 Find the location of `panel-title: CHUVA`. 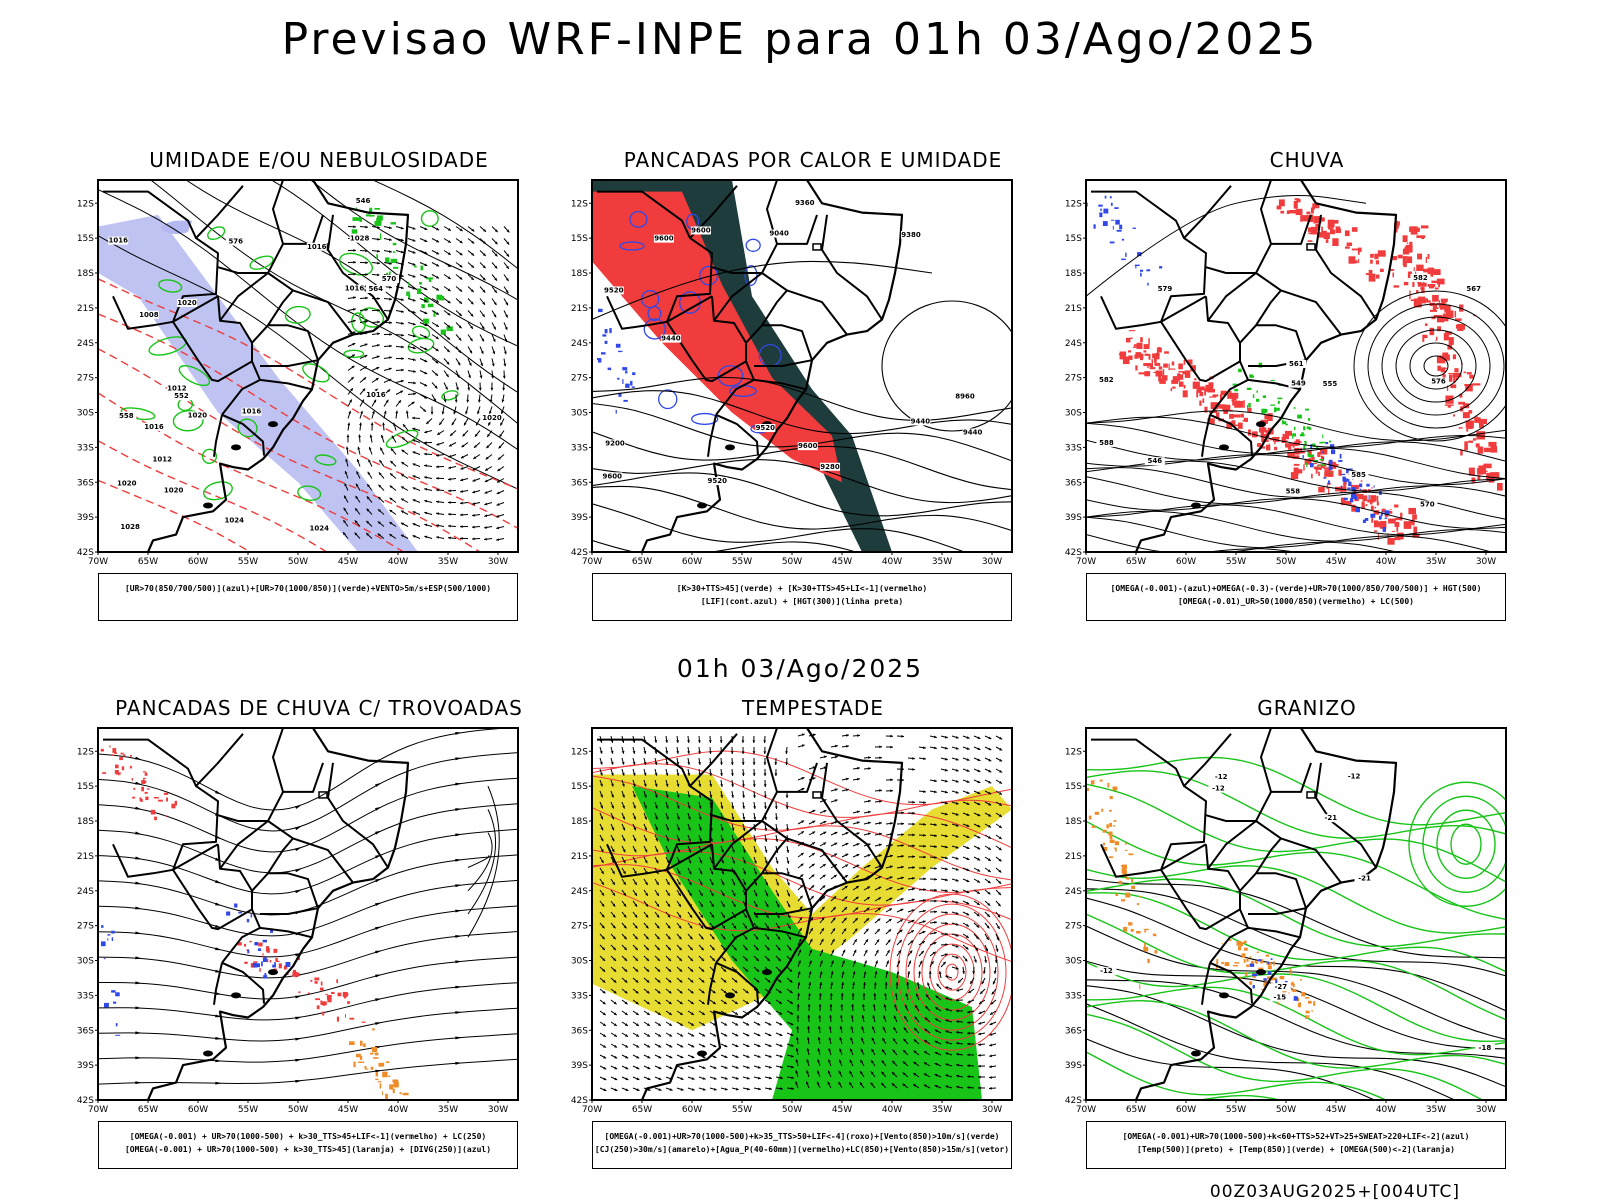

panel-title: CHUVA is located at coordinates (1307, 160).